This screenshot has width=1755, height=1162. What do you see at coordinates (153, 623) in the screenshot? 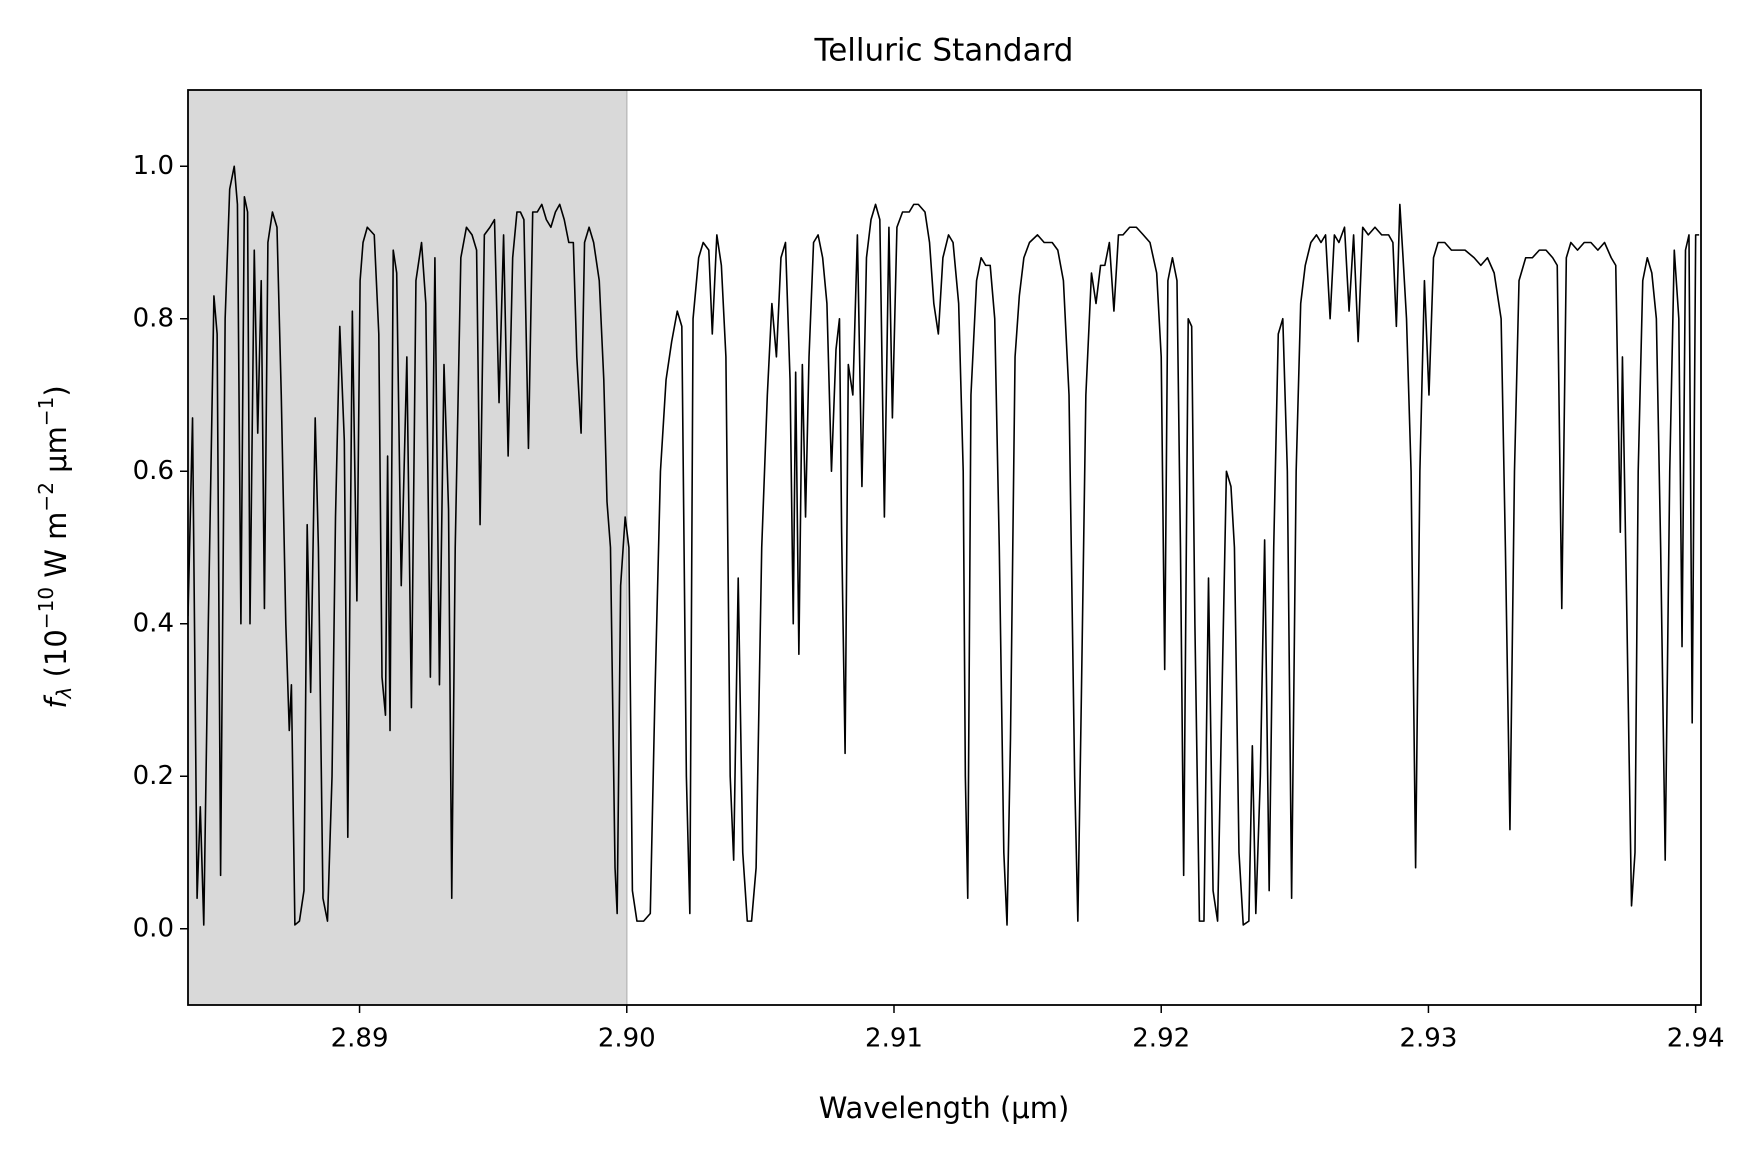
I see `y-tick-label: 0.4` at bounding box center [153, 623].